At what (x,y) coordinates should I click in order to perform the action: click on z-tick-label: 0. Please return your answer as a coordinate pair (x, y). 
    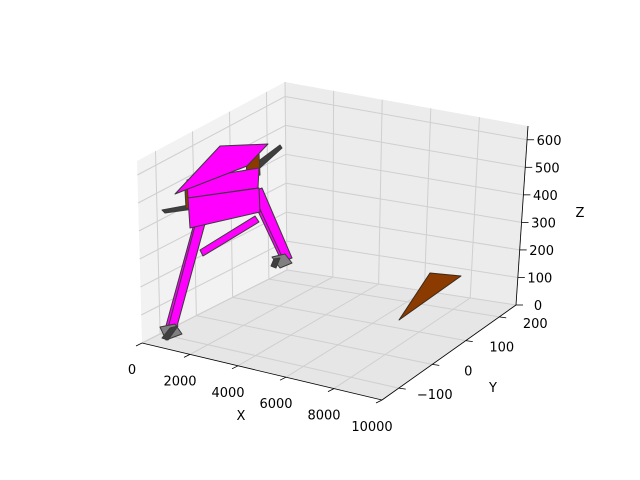
    Looking at the image, I should click on (538, 306).